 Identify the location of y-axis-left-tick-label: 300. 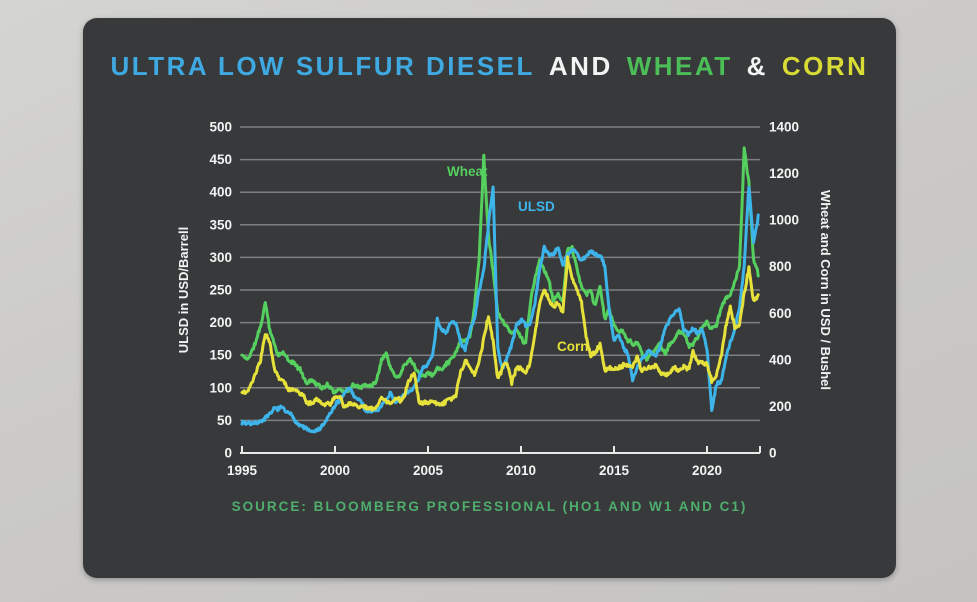
(220, 257).